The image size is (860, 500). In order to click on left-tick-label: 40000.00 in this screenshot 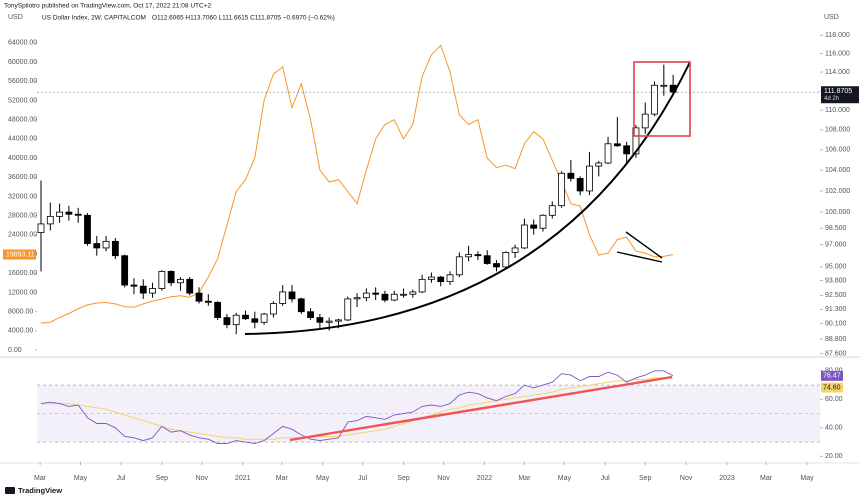, I will do `click(22, 158)`.